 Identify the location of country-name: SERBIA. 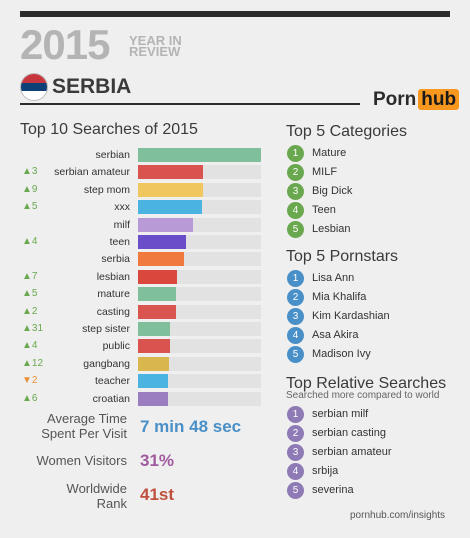
(92, 86).